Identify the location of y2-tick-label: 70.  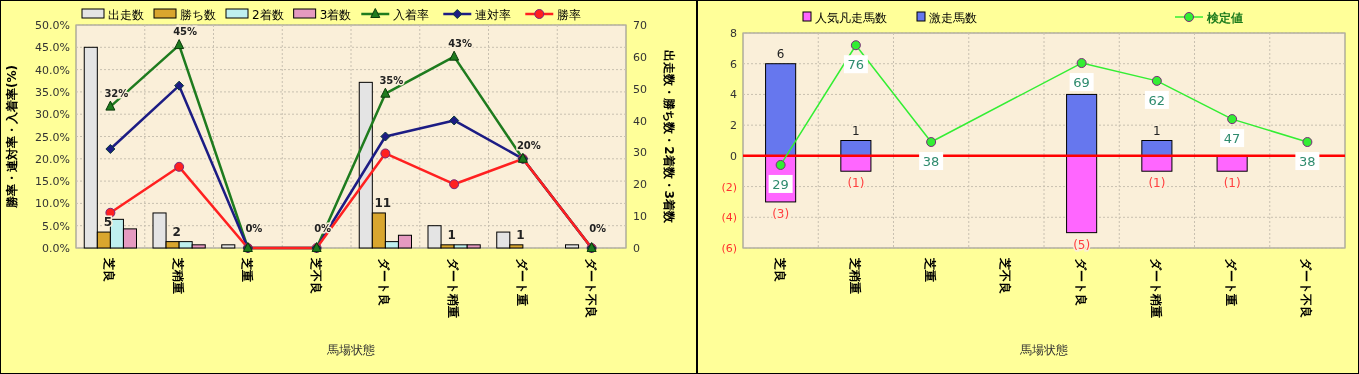
(640, 25).